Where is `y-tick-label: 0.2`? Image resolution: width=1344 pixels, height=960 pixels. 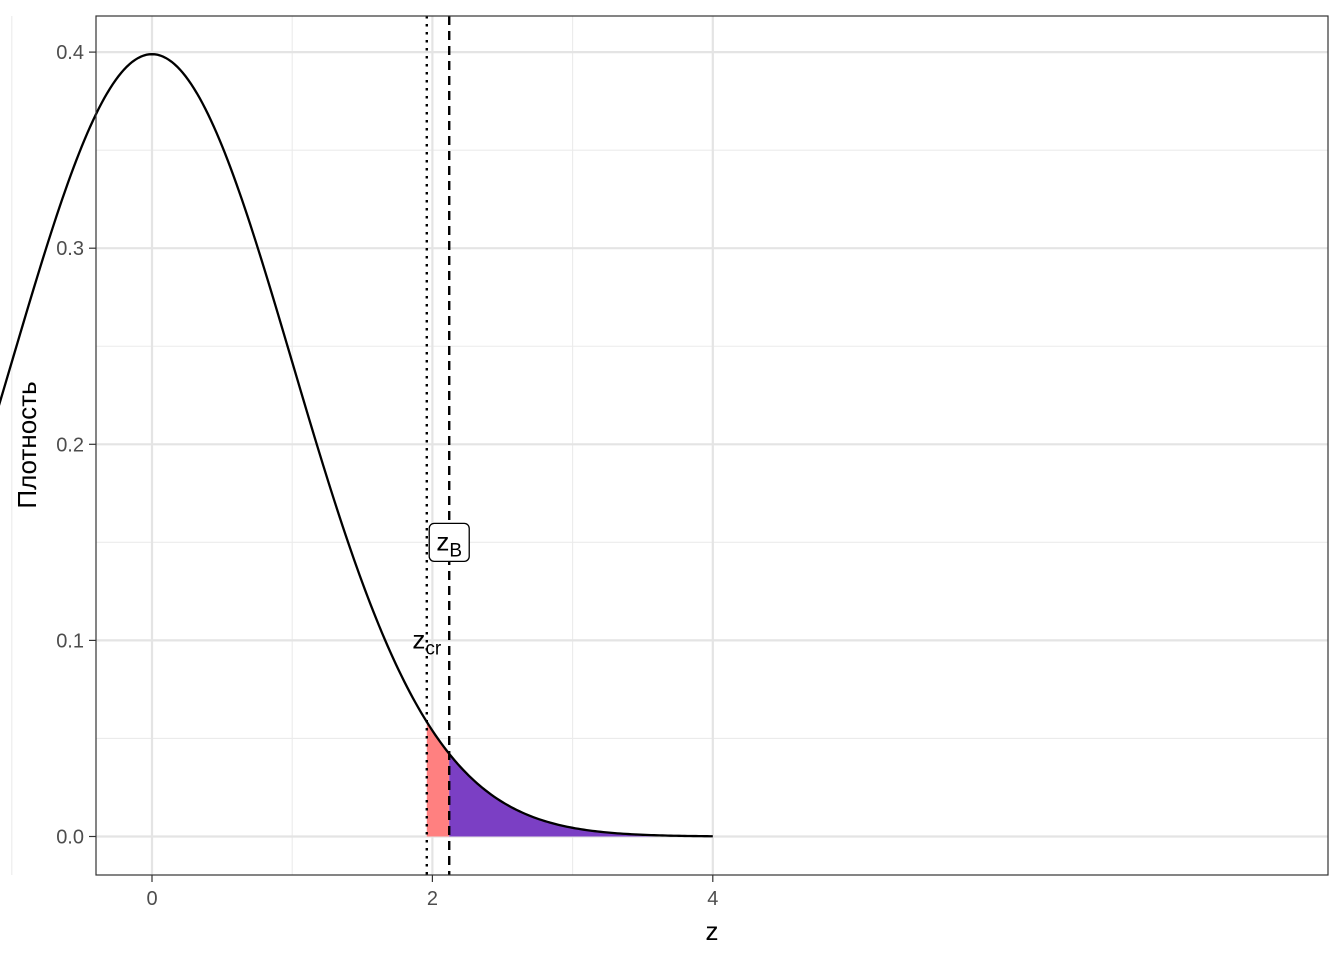
y-tick-label: 0.2 is located at coordinates (70, 445).